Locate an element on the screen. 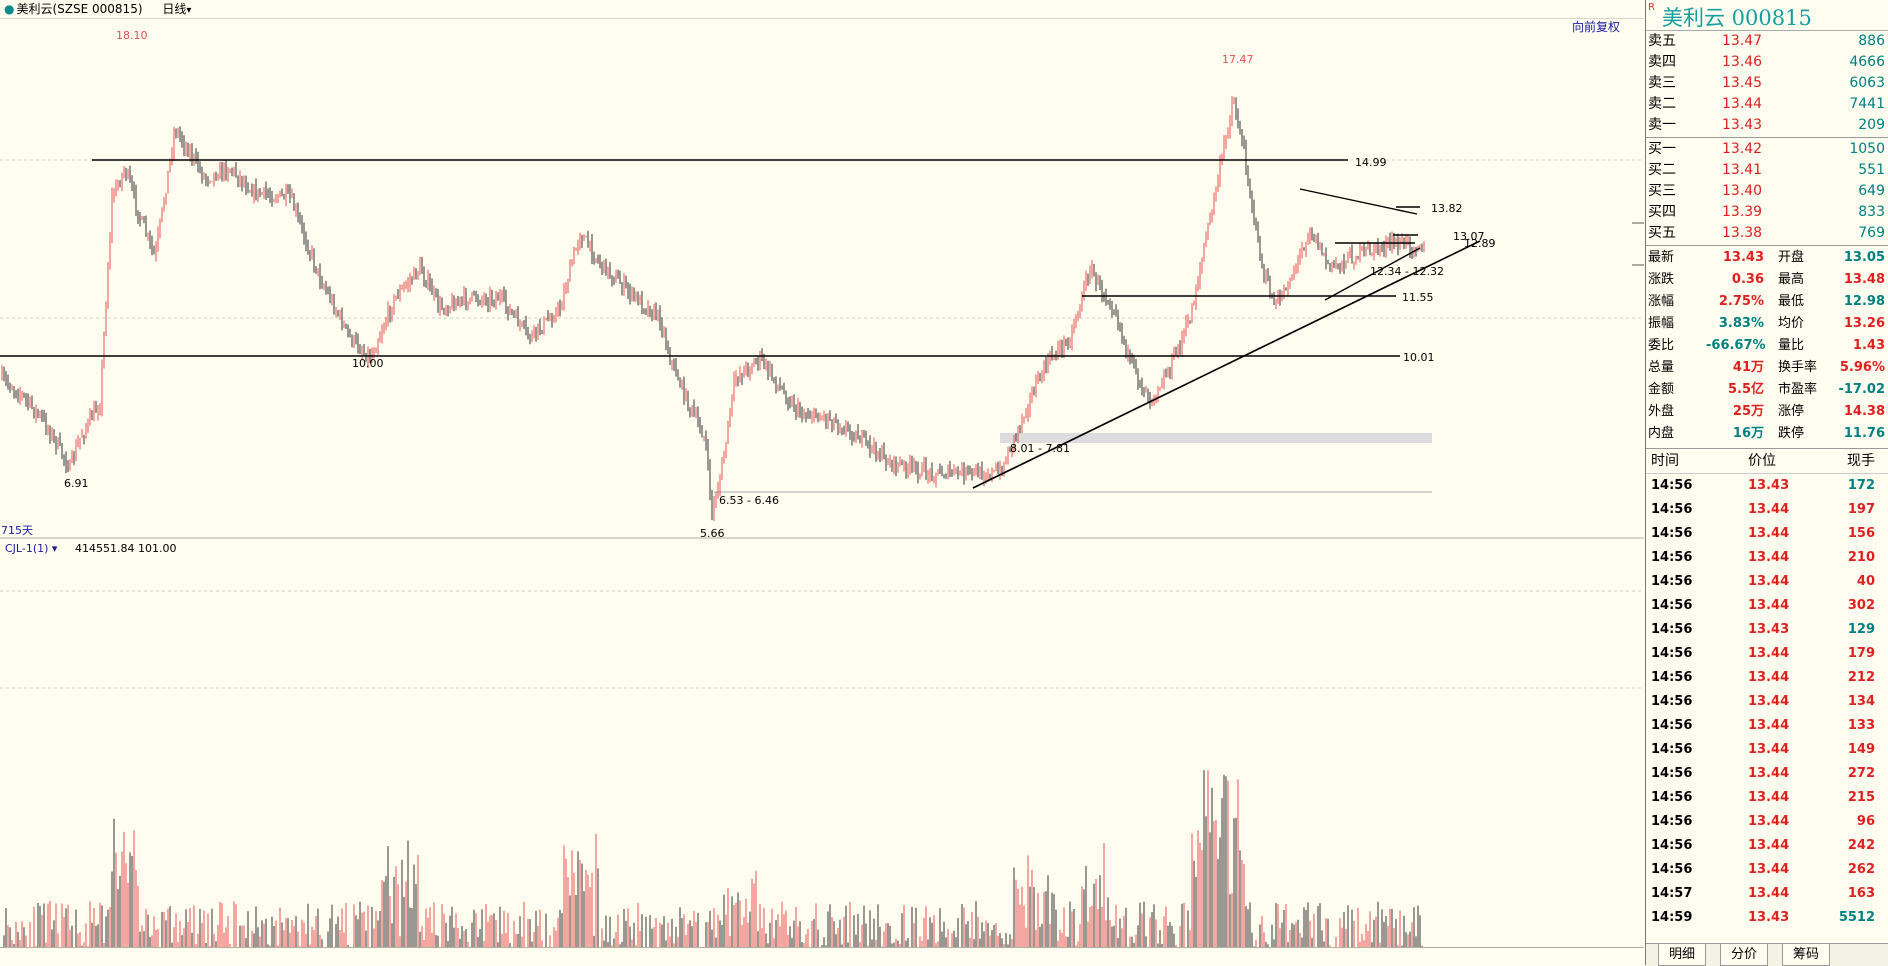 The width and height of the screenshot is (1888, 966). tick-volume: 40 is located at coordinates (1865, 581).